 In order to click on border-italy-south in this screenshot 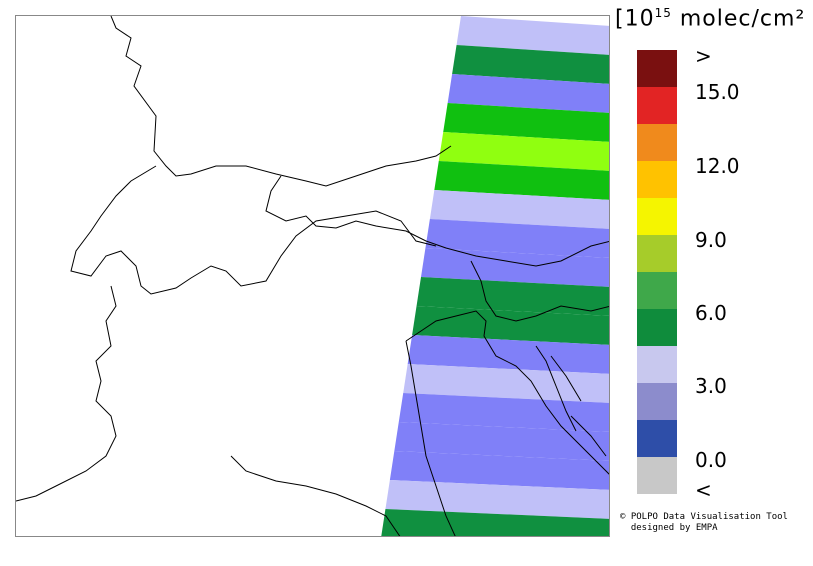, I will do `click(315, 495)`.